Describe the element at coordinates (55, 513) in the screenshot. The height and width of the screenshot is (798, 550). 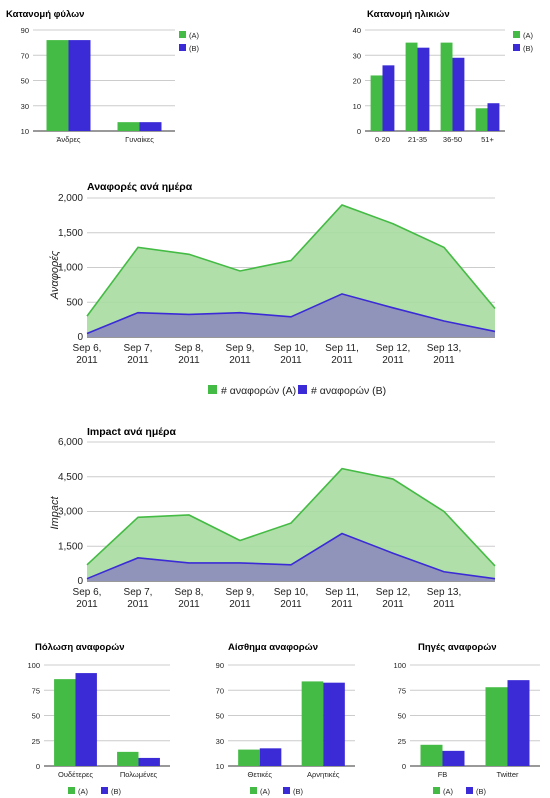
I see `y-axis-label: Impact` at that location.